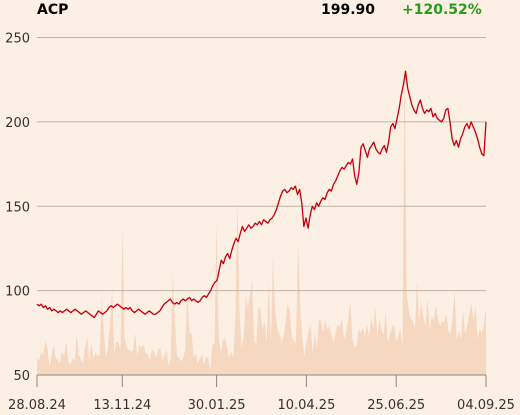 The height and width of the screenshot is (415, 520). I want to click on x-tick-label-30.01.25: 30.01.25, so click(217, 405).